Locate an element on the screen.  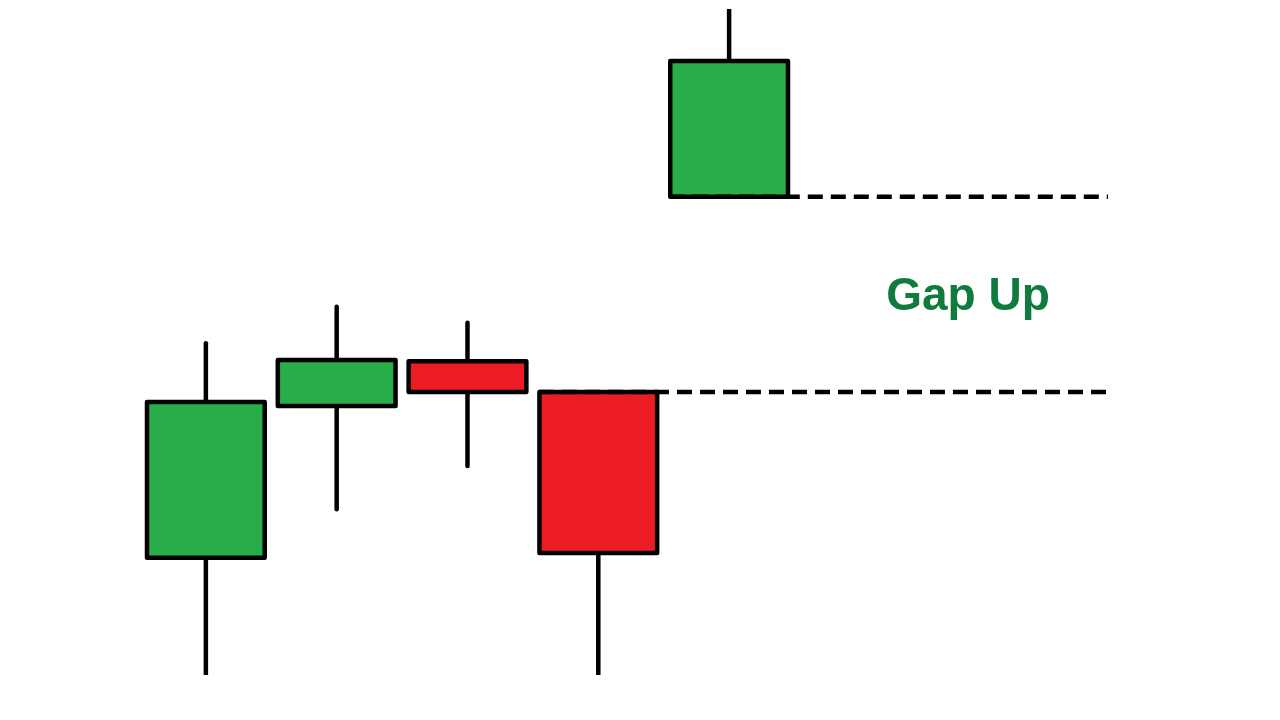
text: Gap Up is located at coordinates (968, 294).